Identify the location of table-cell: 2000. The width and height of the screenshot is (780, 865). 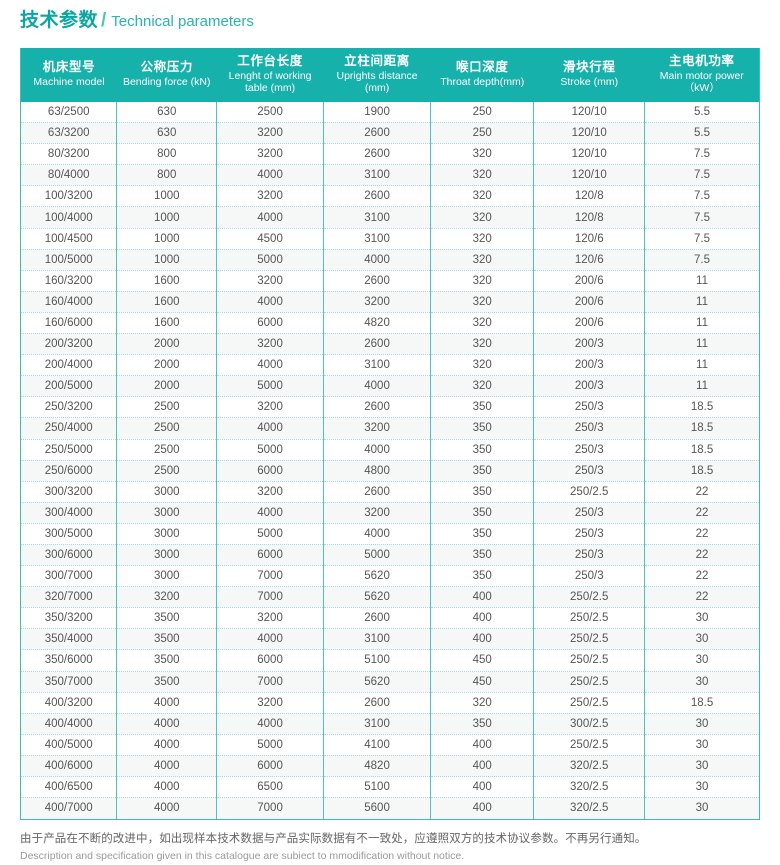
(167, 386).